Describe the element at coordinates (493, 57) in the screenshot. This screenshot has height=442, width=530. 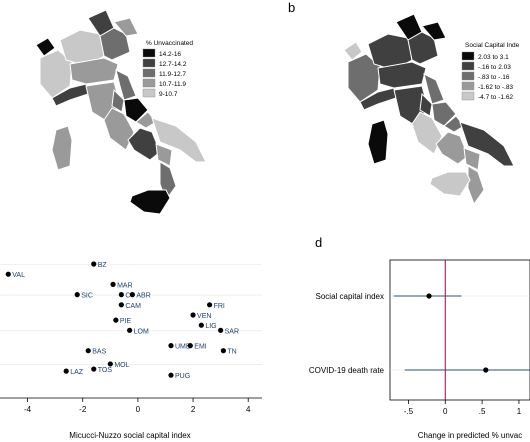
I see `legend-label: 2.03 to 3.1` at that location.